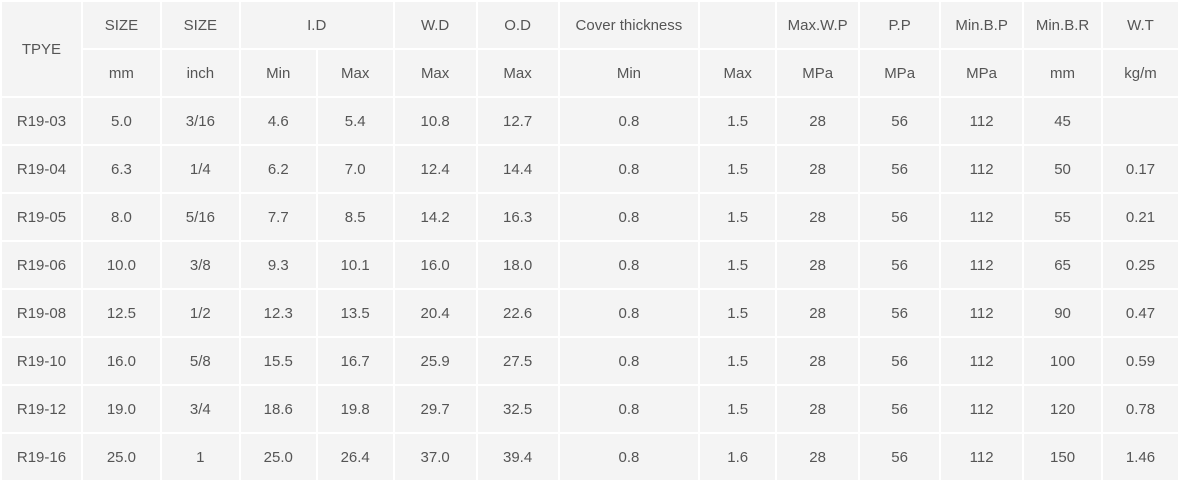 The width and height of the screenshot is (1180, 483). I want to click on table-cell: 10.0, so click(121, 265).